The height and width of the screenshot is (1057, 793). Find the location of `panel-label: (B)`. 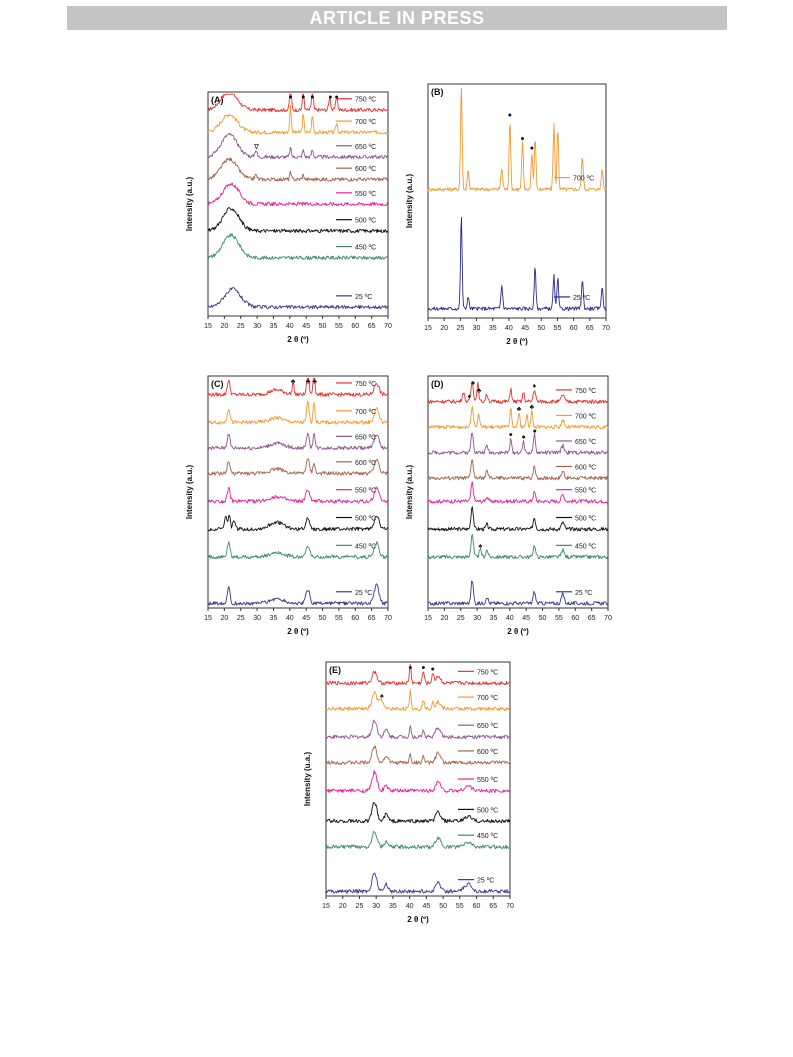

panel-label: (B) is located at coordinates (437, 92).